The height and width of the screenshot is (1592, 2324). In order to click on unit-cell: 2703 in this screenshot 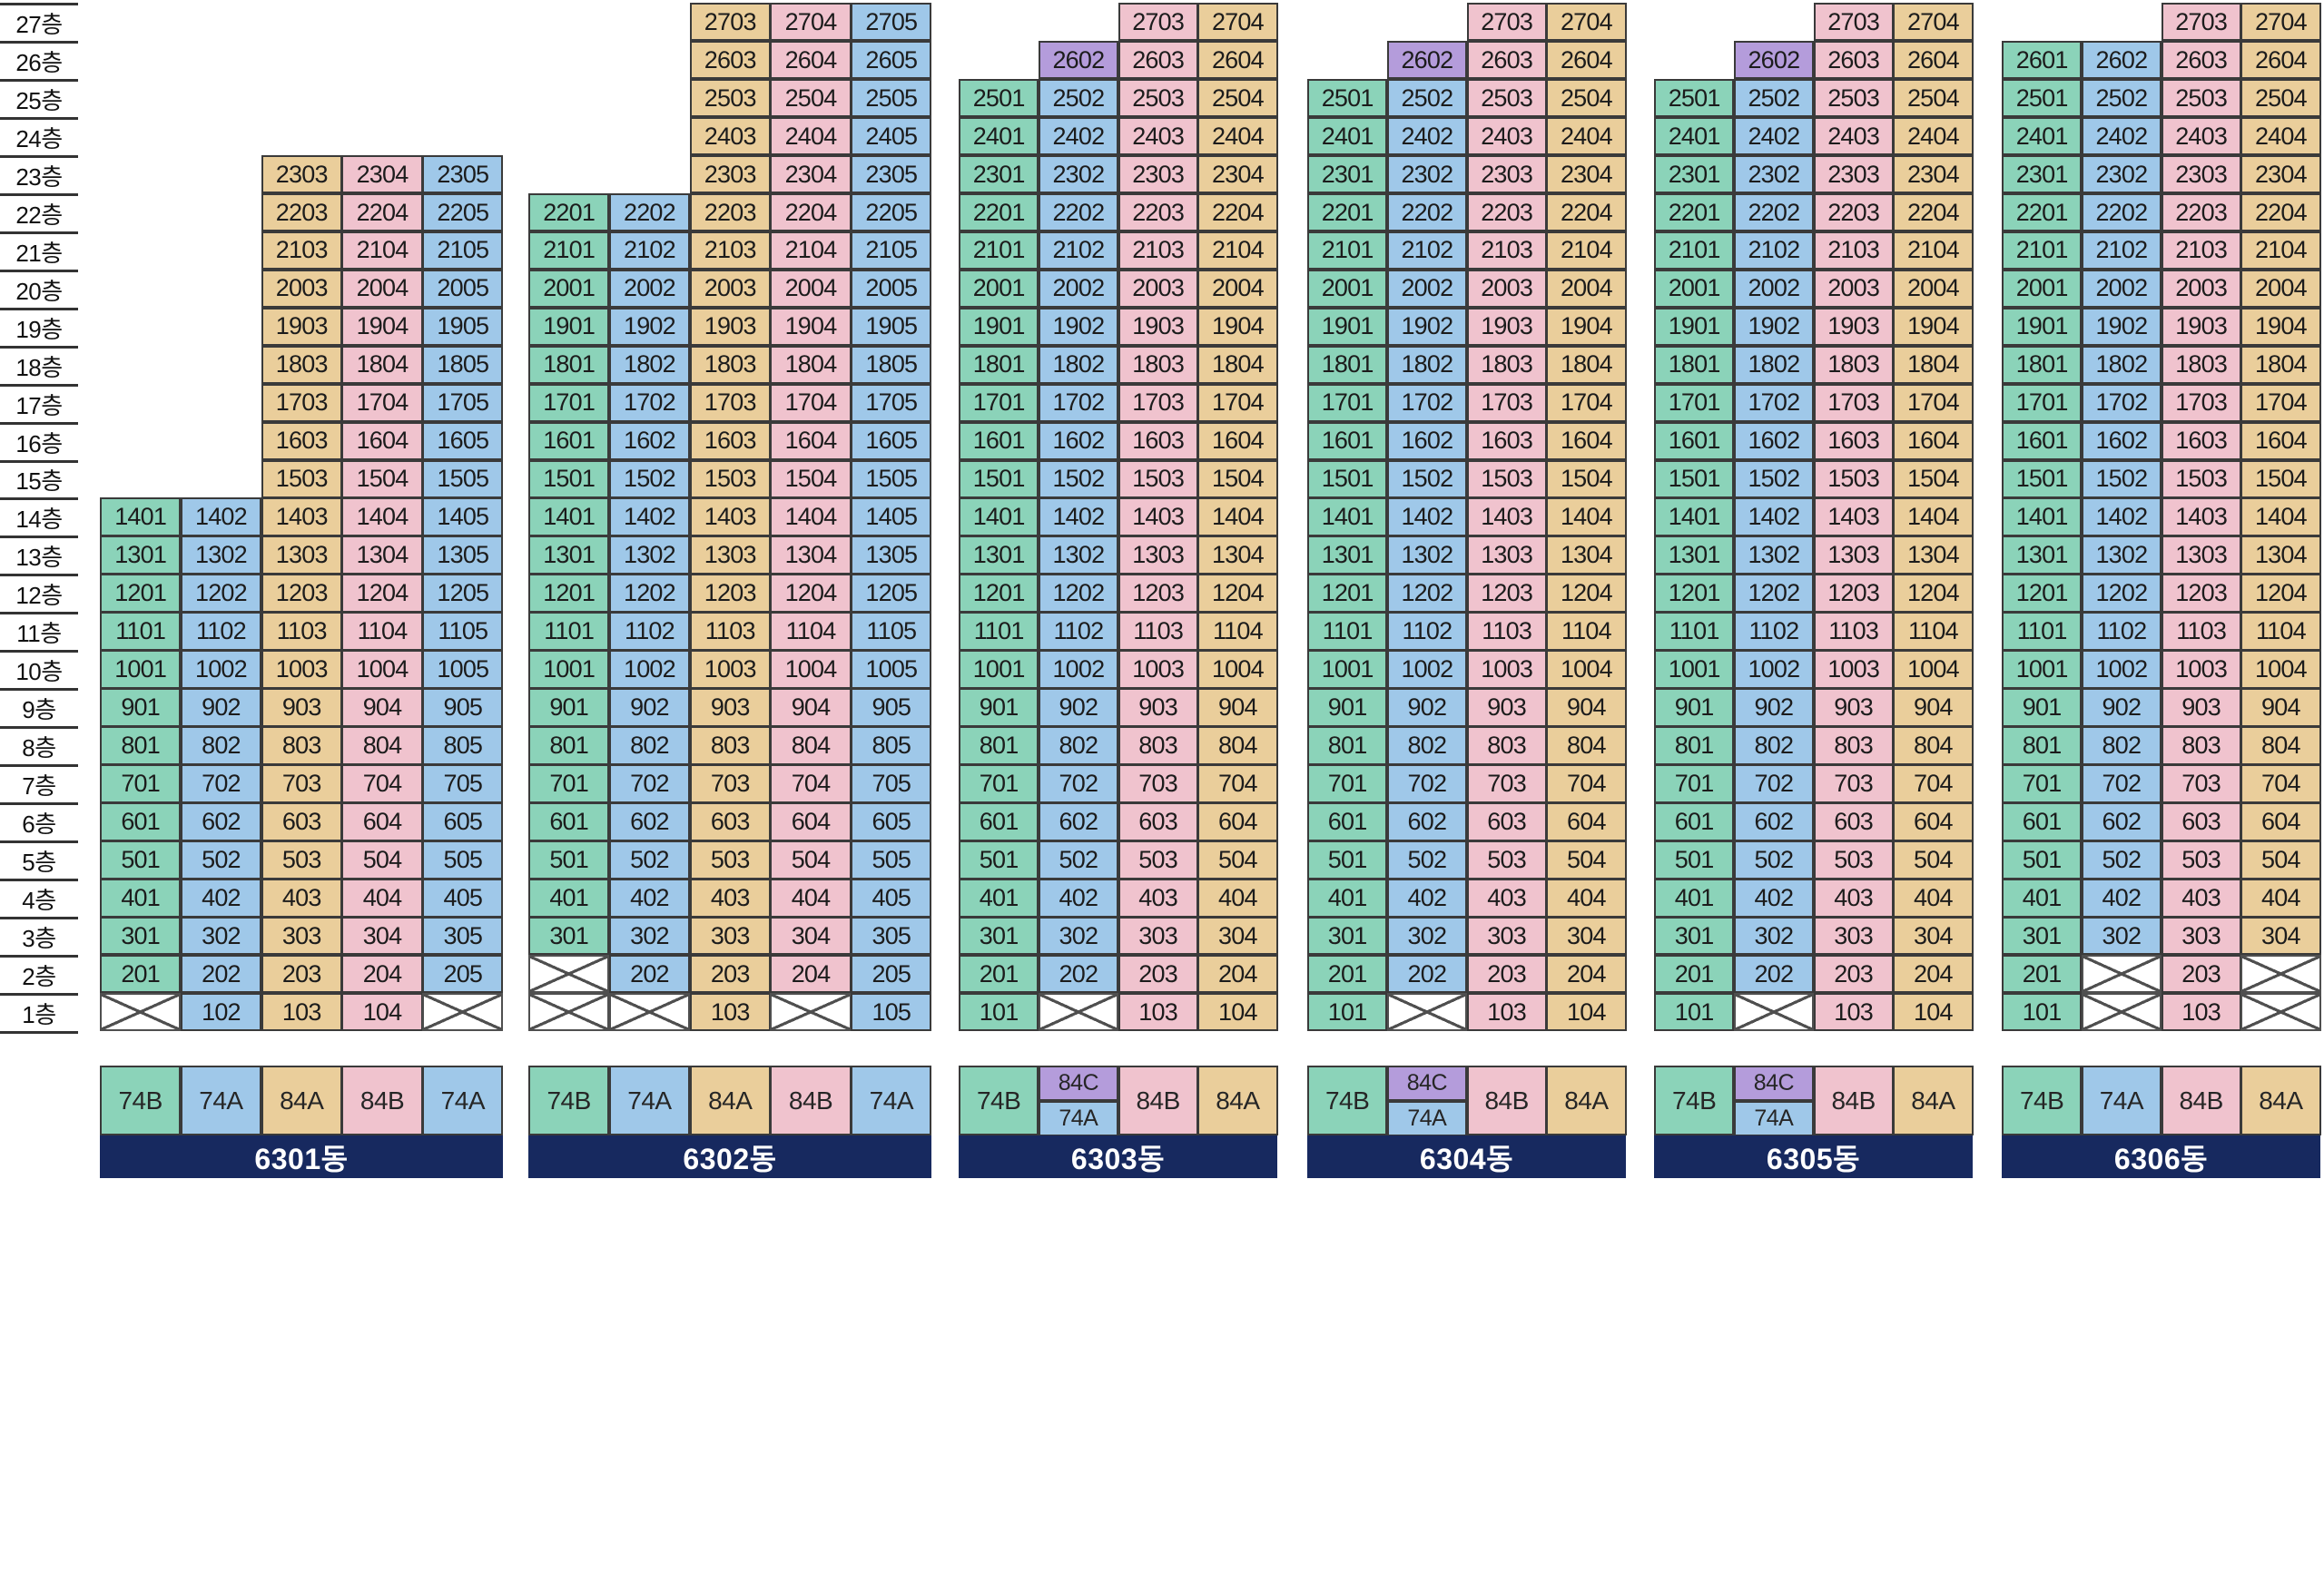, I will do `click(1853, 22)`.